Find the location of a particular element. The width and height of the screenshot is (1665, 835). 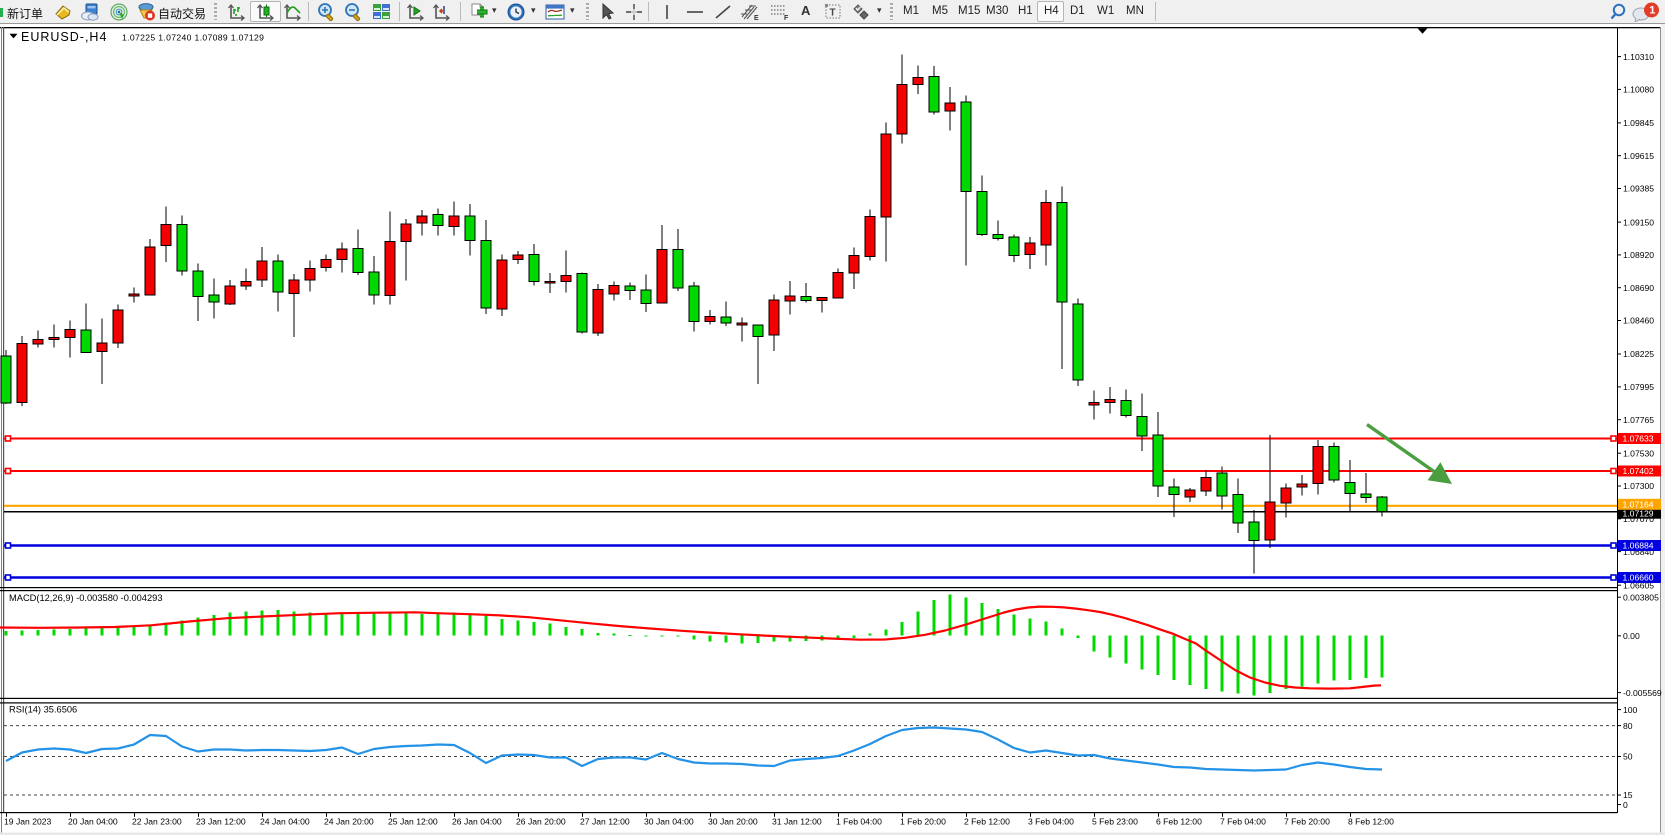

svg-text: 30 Jan 04:00 is located at coordinates (669, 822).